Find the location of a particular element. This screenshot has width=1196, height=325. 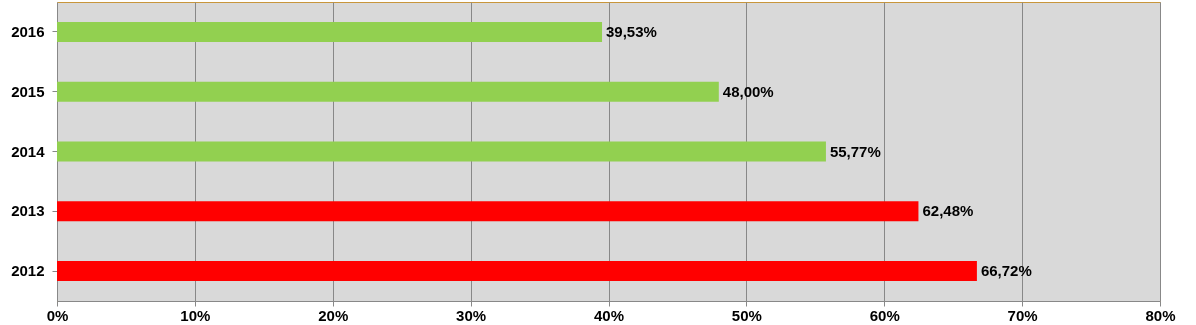

x-tick-label: 60% is located at coordinates (884, 315).